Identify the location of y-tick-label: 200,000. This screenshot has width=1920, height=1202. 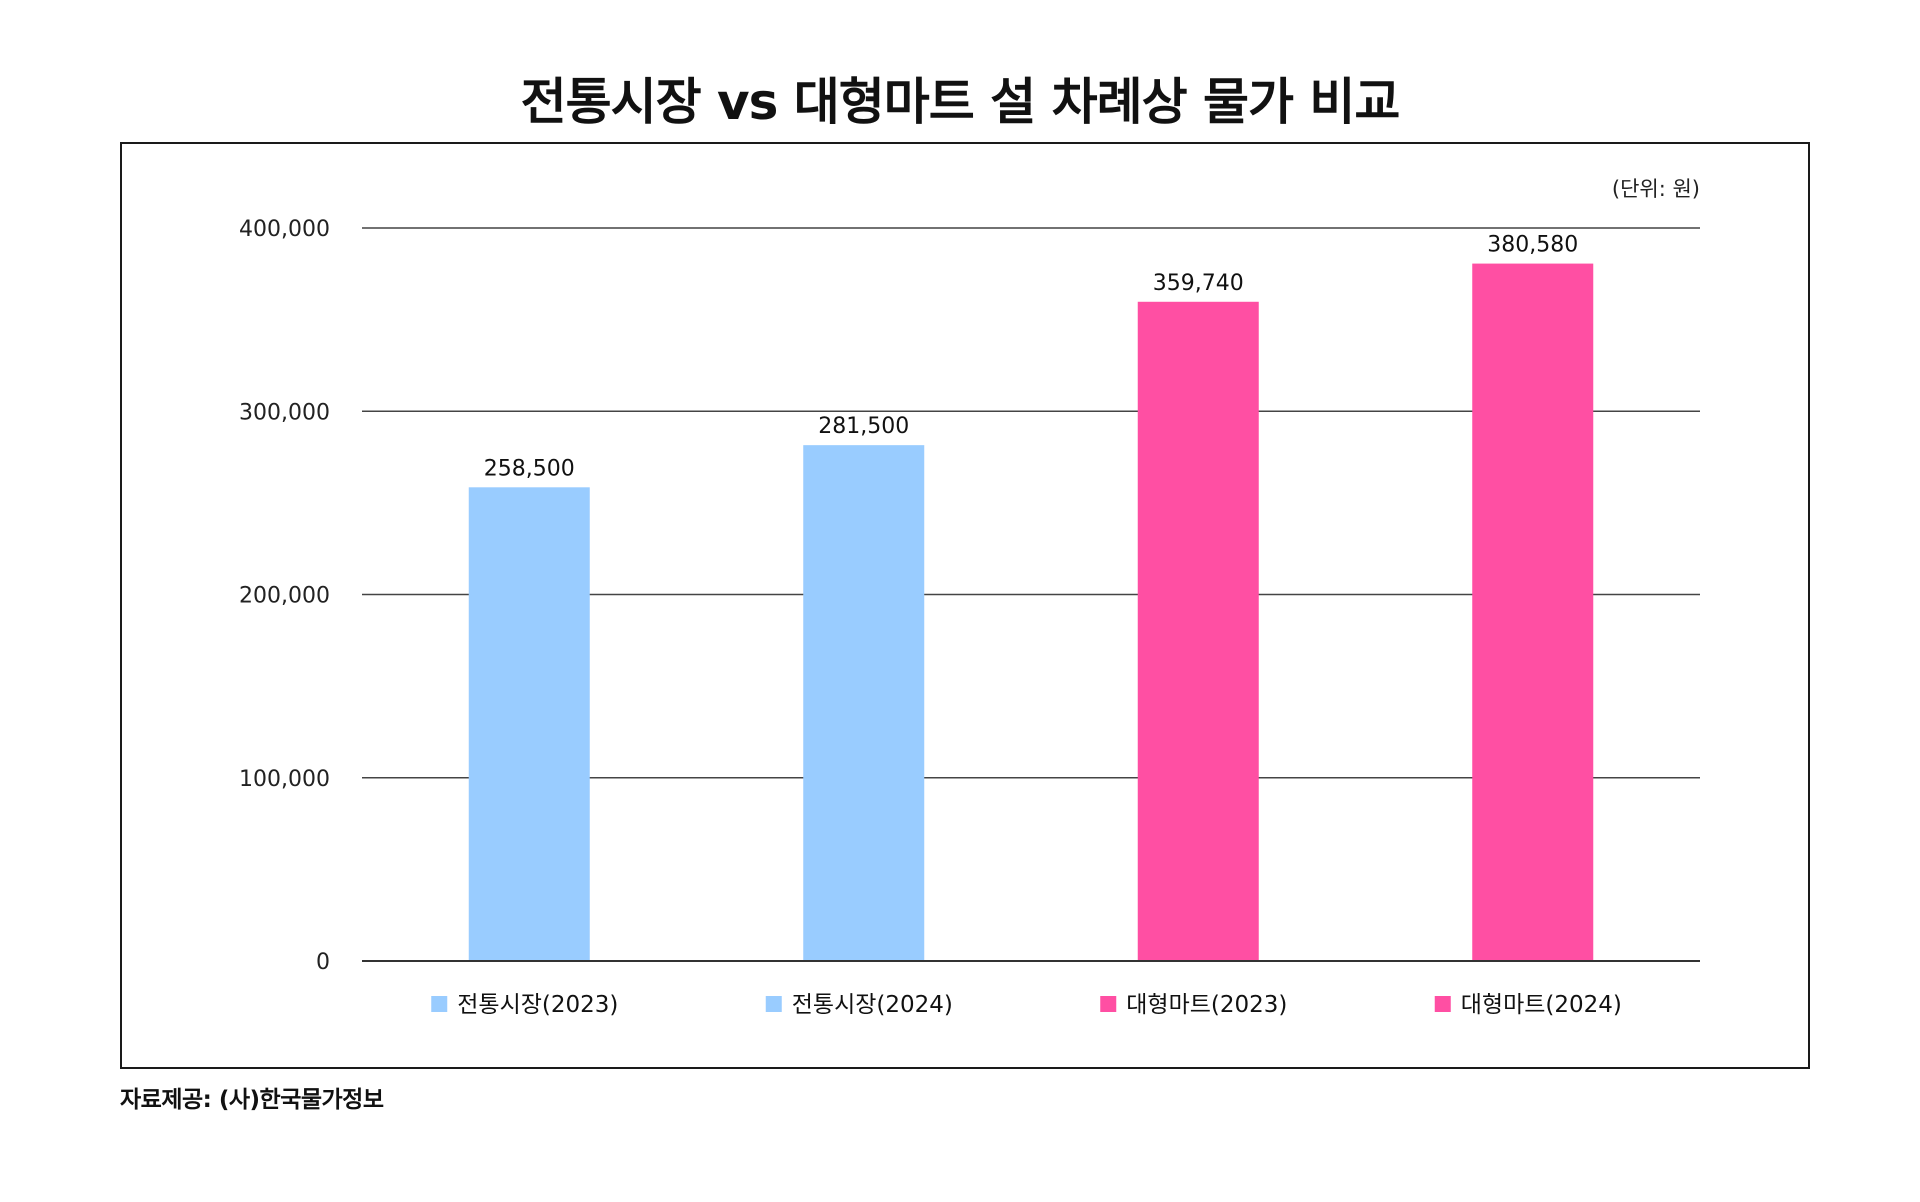
(284, 596).